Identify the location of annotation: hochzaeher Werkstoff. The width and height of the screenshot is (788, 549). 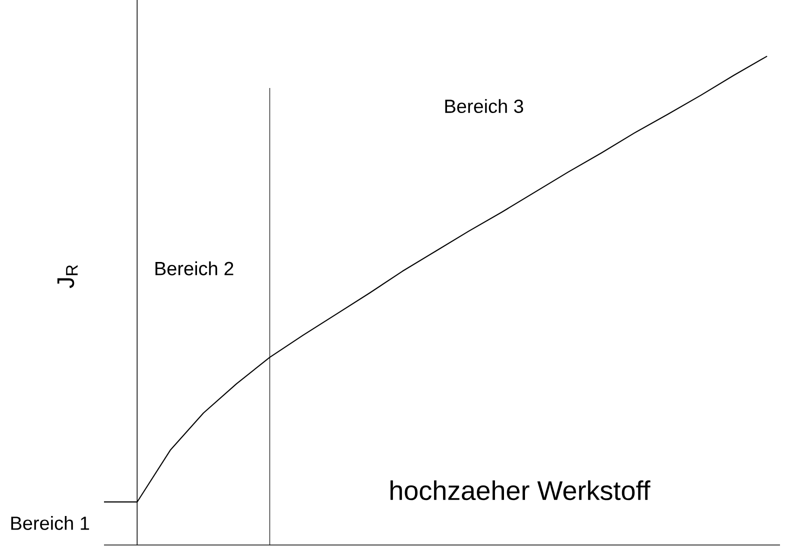
(520, 490).